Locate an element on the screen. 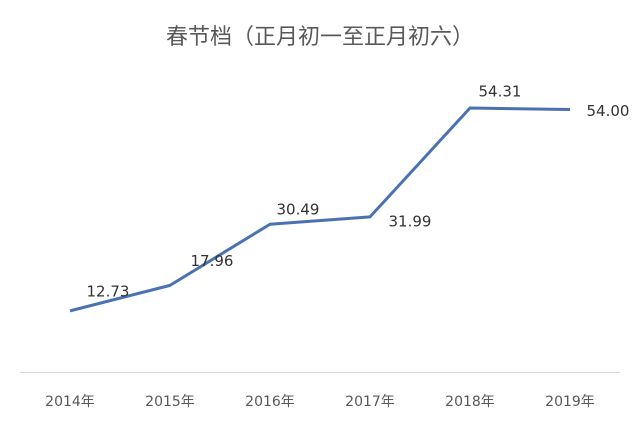 Image resolution: width=640 pixels, height=422 pixels. data-label: 54.31 is located at coordinates (500, 92).